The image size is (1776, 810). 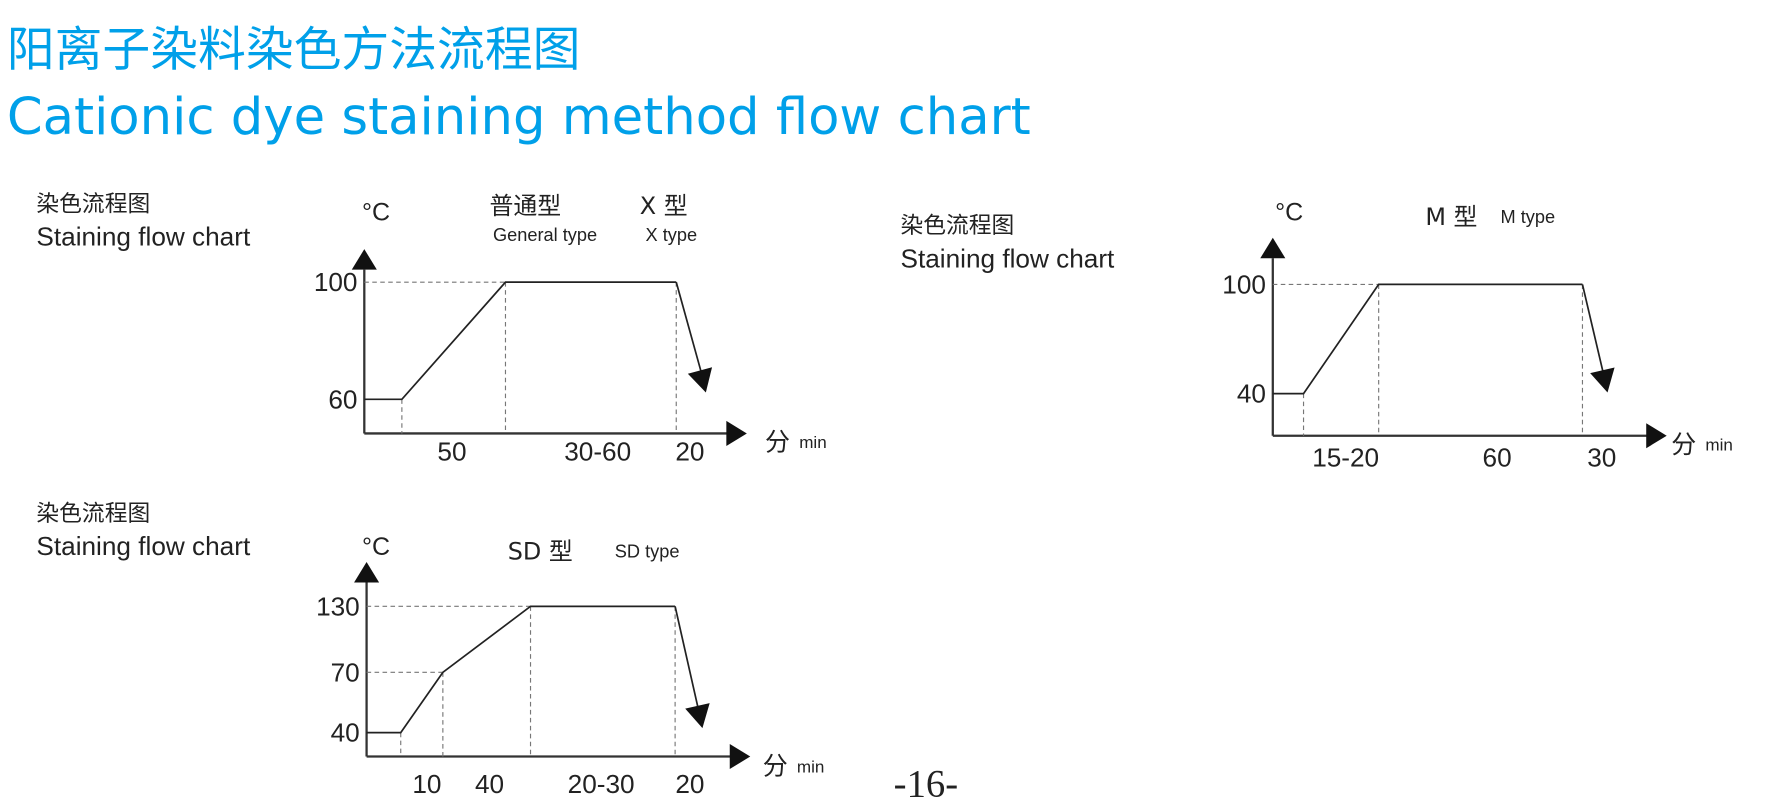 I want to click on segment-time-label: 60, so click(x=1497, y=457).